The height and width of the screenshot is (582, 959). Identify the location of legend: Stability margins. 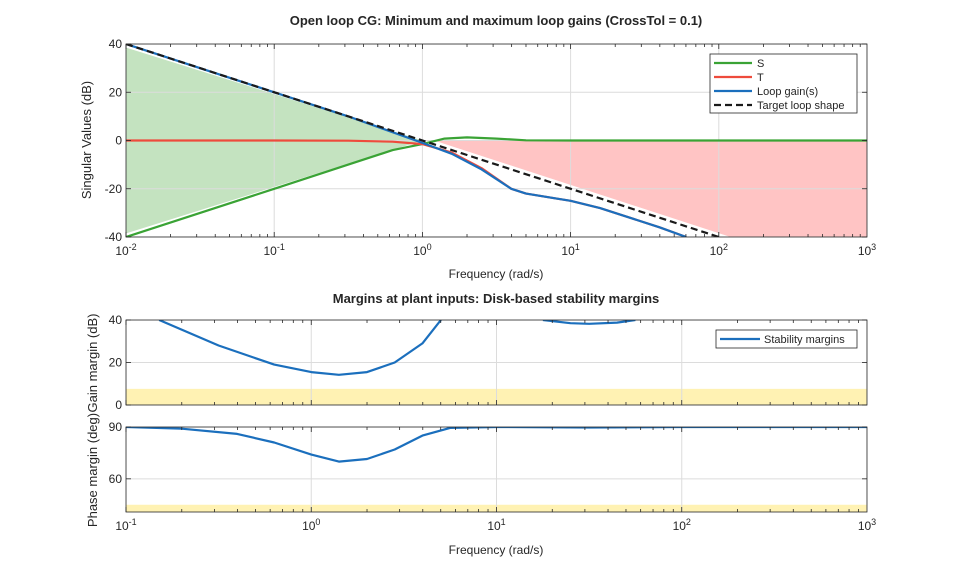
(786, 339).